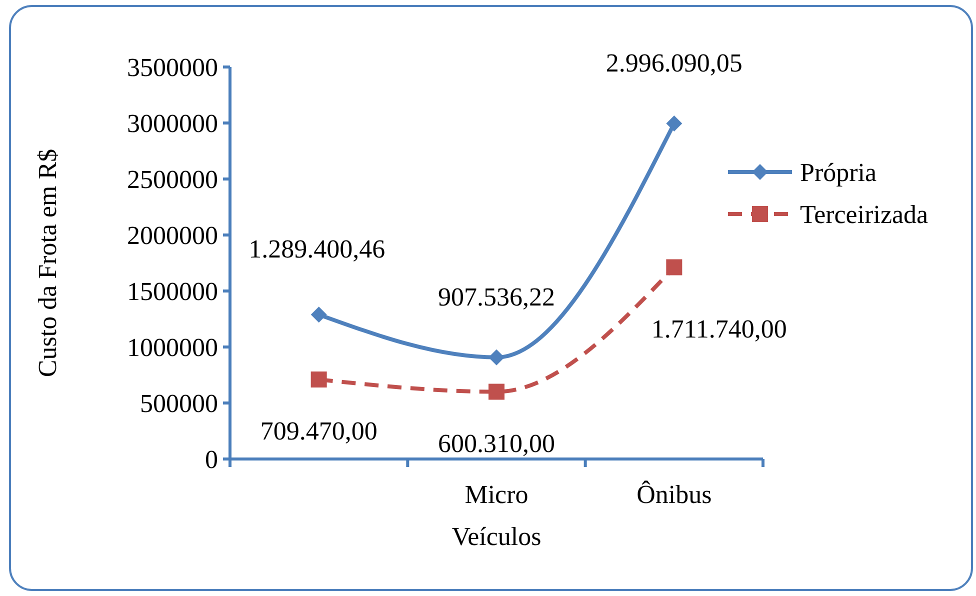  Describe the element at coordinates (719, 329) in the screenshot. I see `data-label: 1.711.740,00` at that location.